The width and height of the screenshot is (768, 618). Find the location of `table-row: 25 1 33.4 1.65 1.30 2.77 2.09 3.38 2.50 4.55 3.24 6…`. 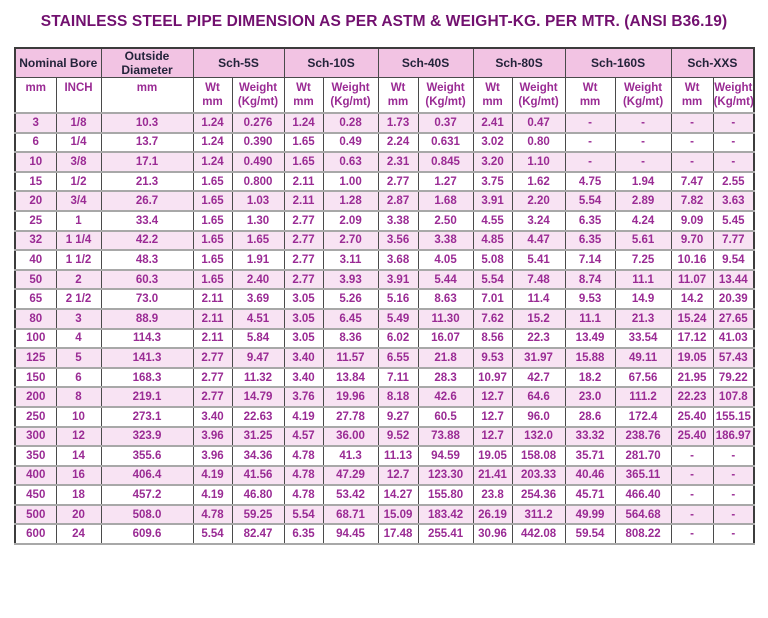

table-row: 25 1 33.4 1.65 1.30 2.77 2.09 3.38 2.50 4.55 3.24 6… is located at coordinates (384, 220).